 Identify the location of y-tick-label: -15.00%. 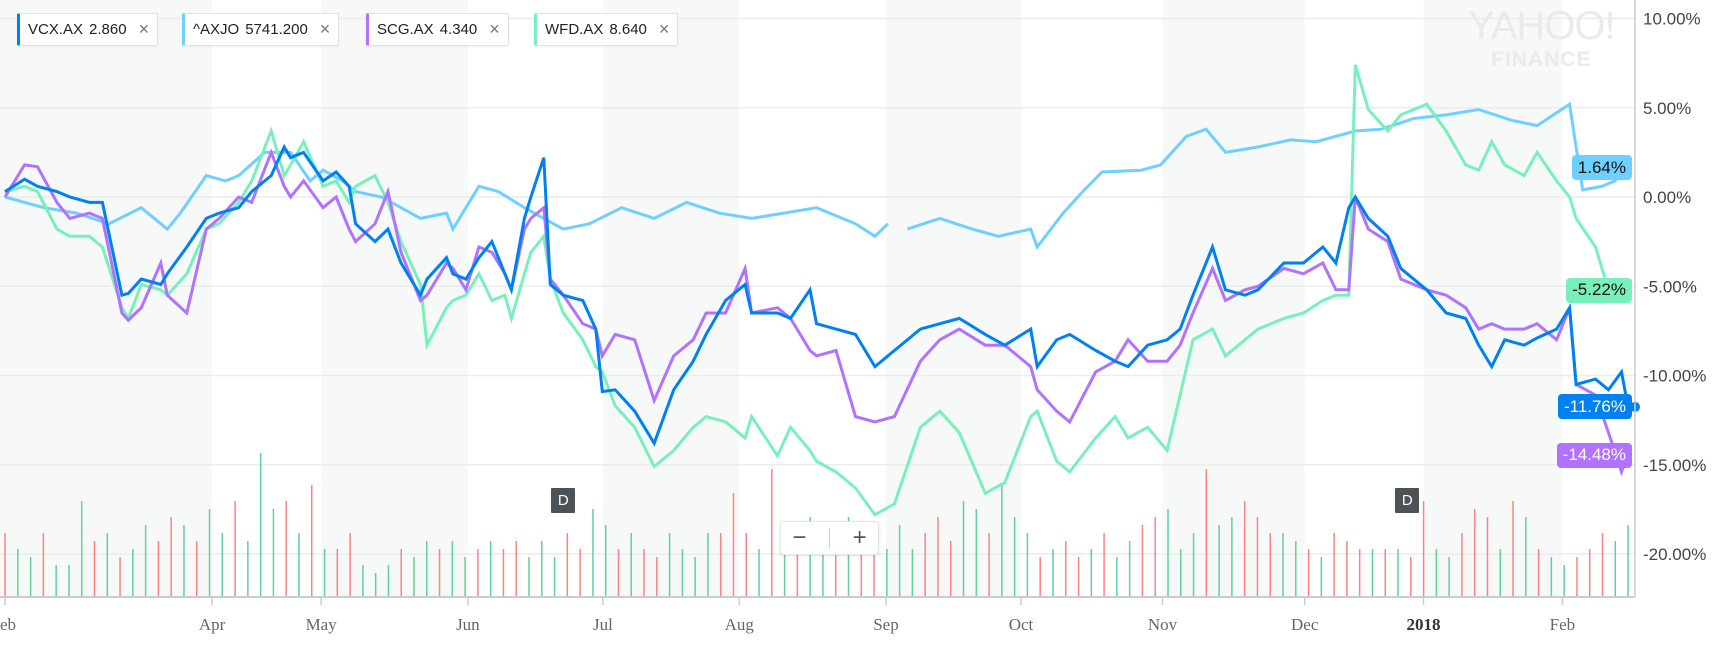
(1674, 465).